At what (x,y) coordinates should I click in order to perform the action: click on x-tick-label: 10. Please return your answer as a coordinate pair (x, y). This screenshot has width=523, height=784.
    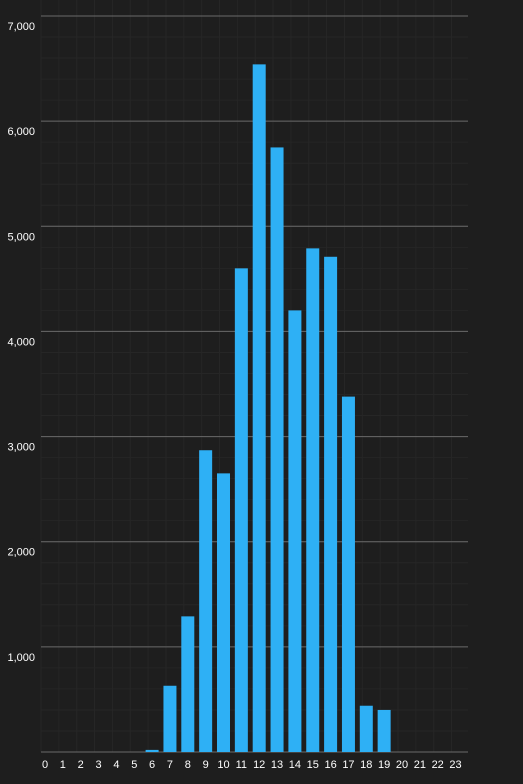
    Looking at the image, I should click on (223, 765).